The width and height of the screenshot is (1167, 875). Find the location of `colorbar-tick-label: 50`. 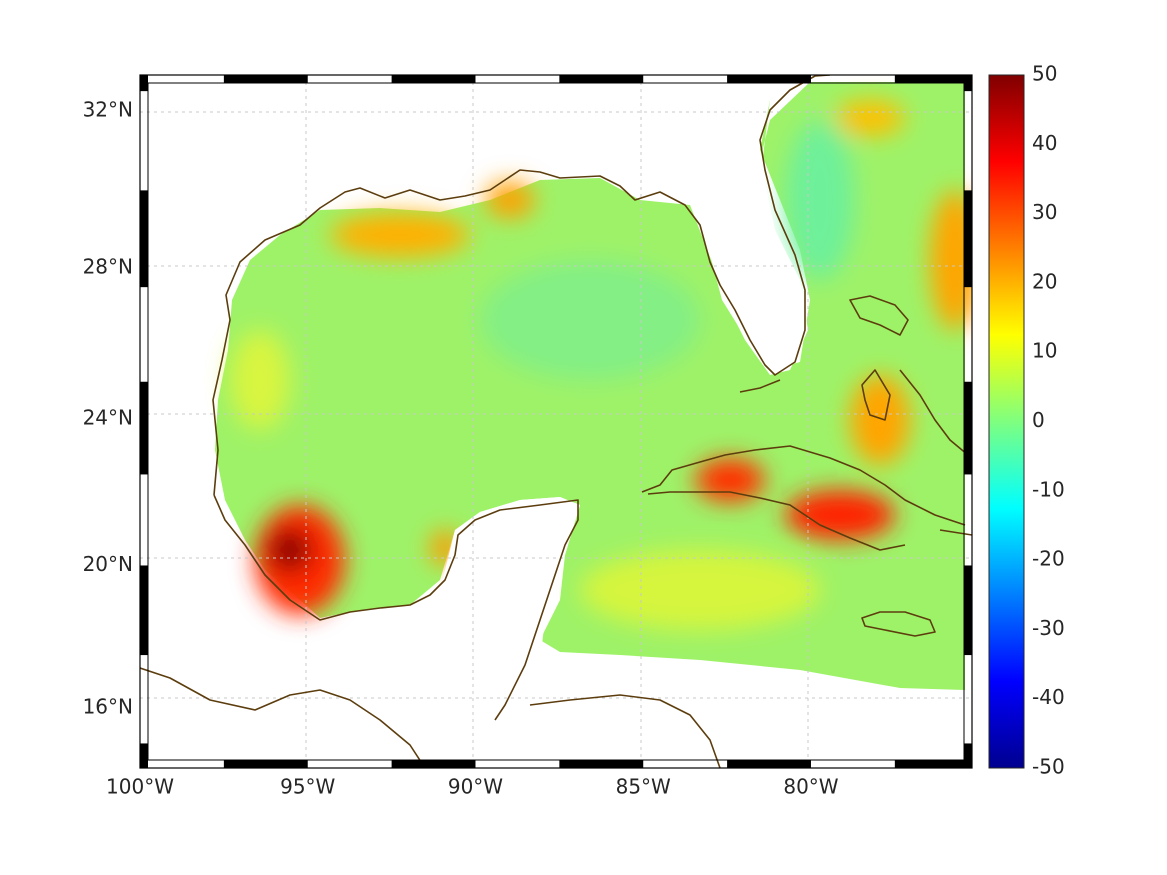

colorbar-tick-label: 50 is located at coordinates (1044, 74).